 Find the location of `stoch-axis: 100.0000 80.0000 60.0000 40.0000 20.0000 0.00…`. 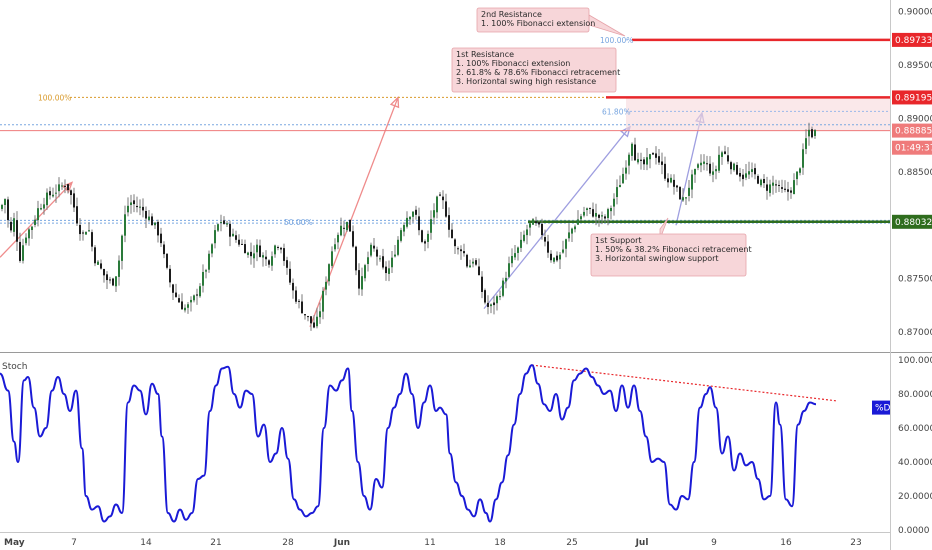

stoch-axis: 100.0000 80.0000 60.0000 40.0000 20.0000 0.00… is located at coordinates (902, 446).